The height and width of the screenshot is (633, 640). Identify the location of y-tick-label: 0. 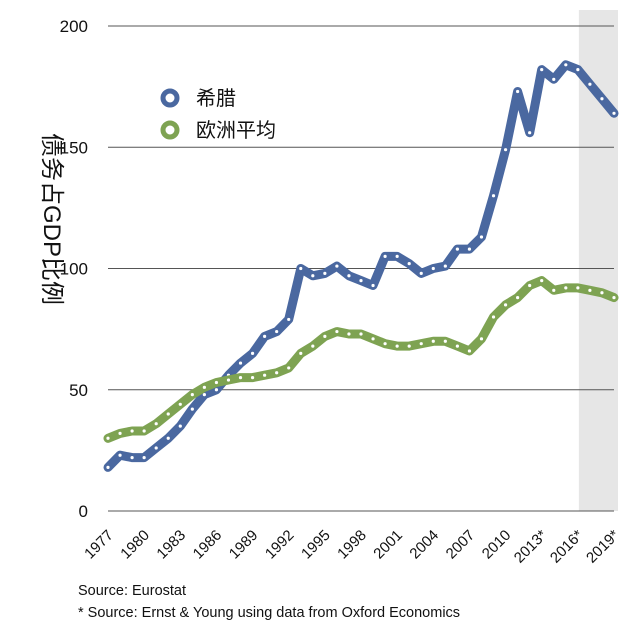
(83, 511).